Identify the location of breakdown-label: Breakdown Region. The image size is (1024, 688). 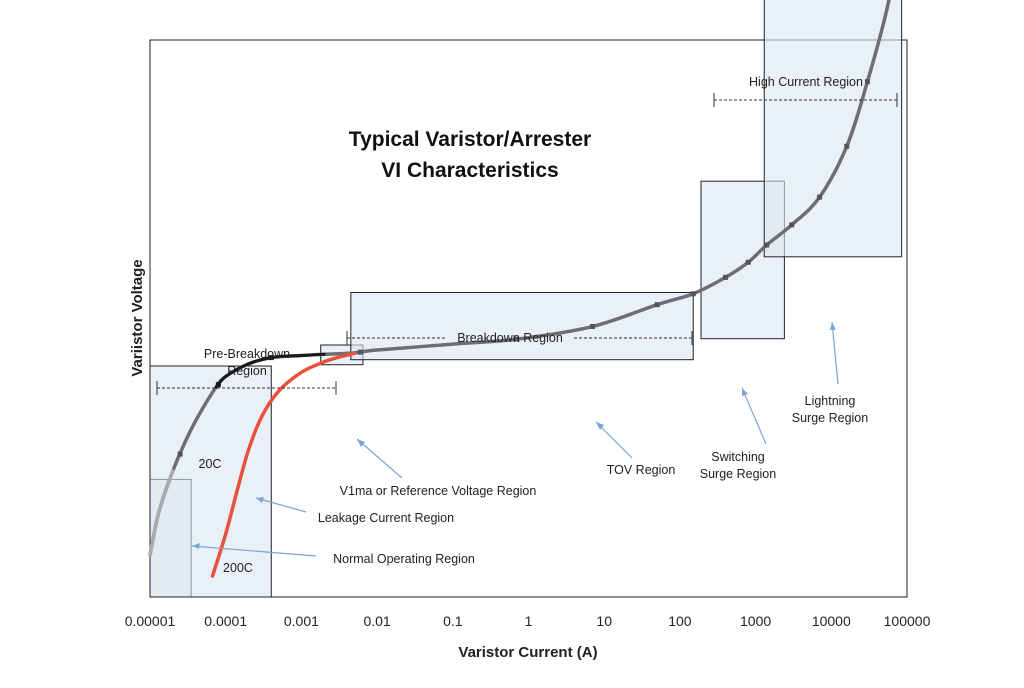
(510, 338).